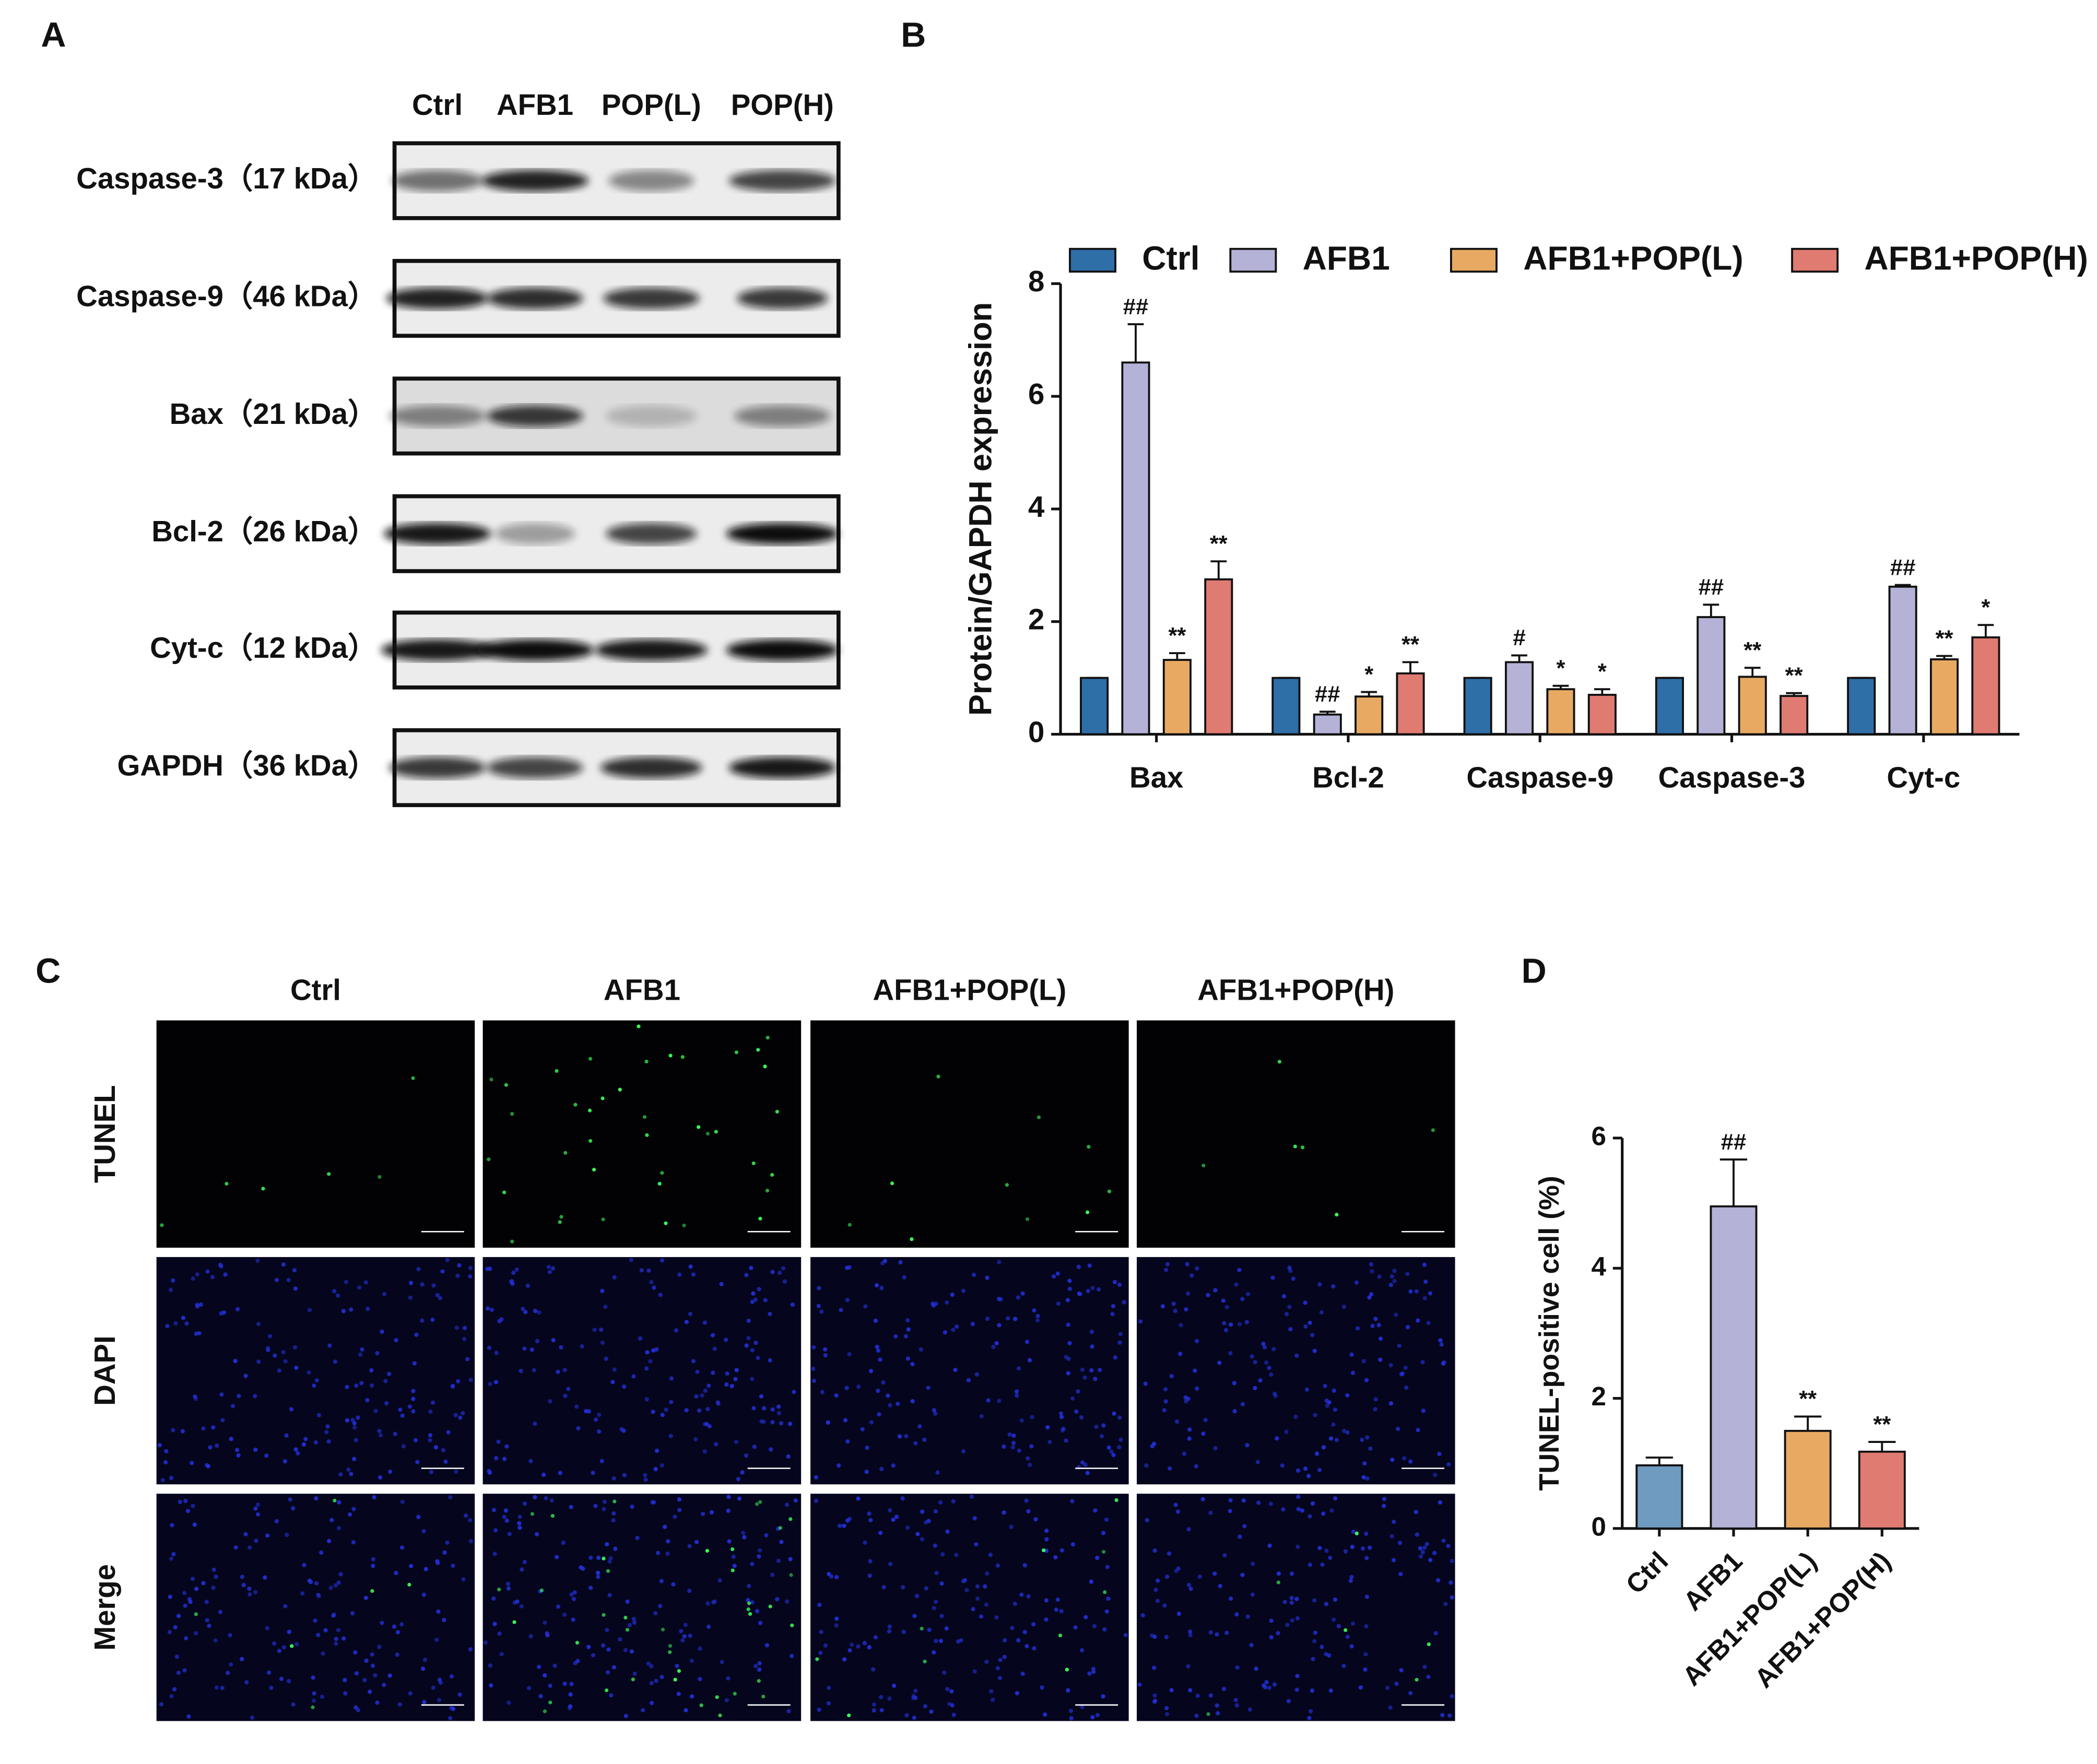 The height and width of the screenshot is (1764, 2097). I want to click on error-bar, so click(1903, 586).